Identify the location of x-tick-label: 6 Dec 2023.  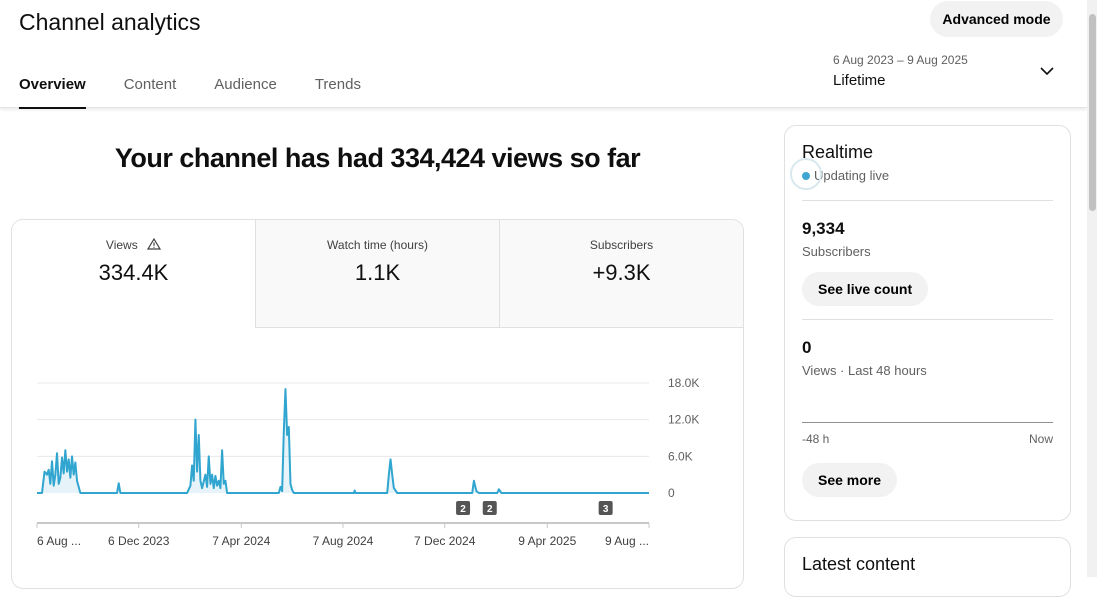
(139, 541).